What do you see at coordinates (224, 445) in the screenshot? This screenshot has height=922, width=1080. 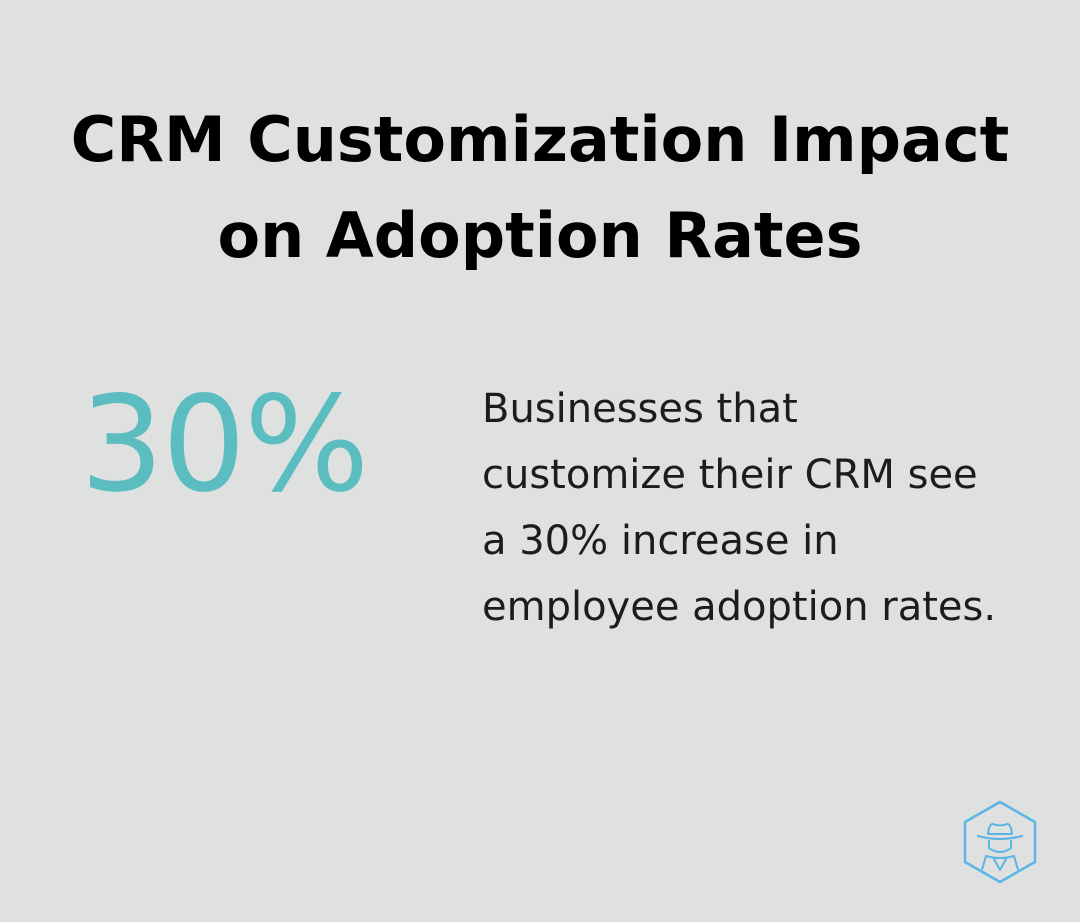 I see `stat-value: 30%` at bounding box center [224, 445].